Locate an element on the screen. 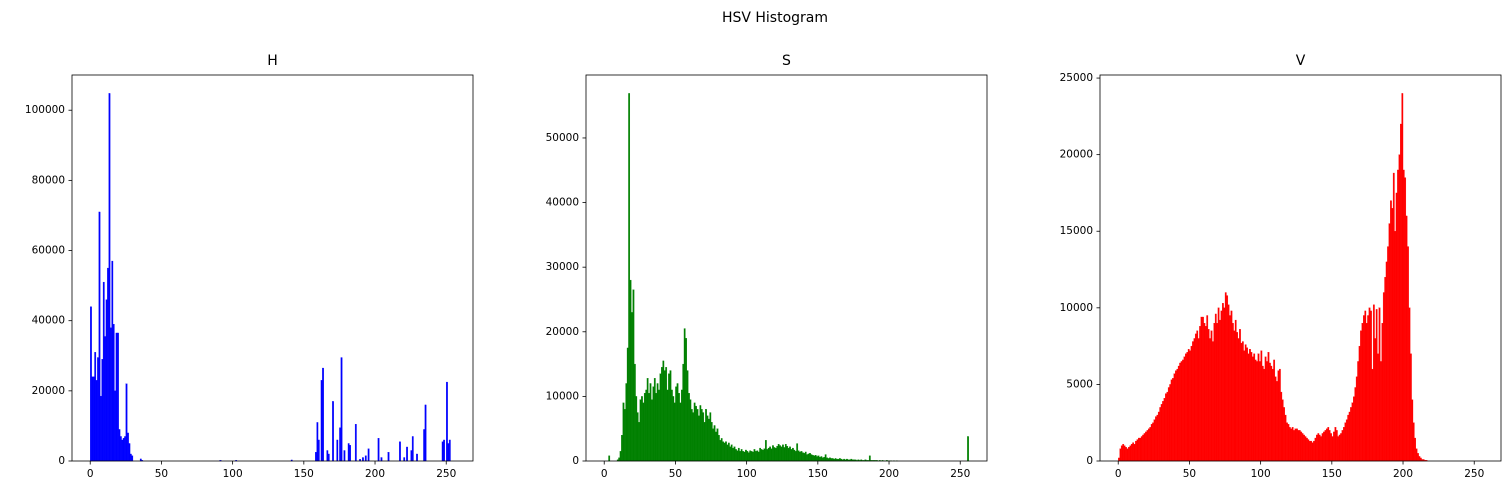  x-tick-label: 200 is located at coordinates (1403, 474).